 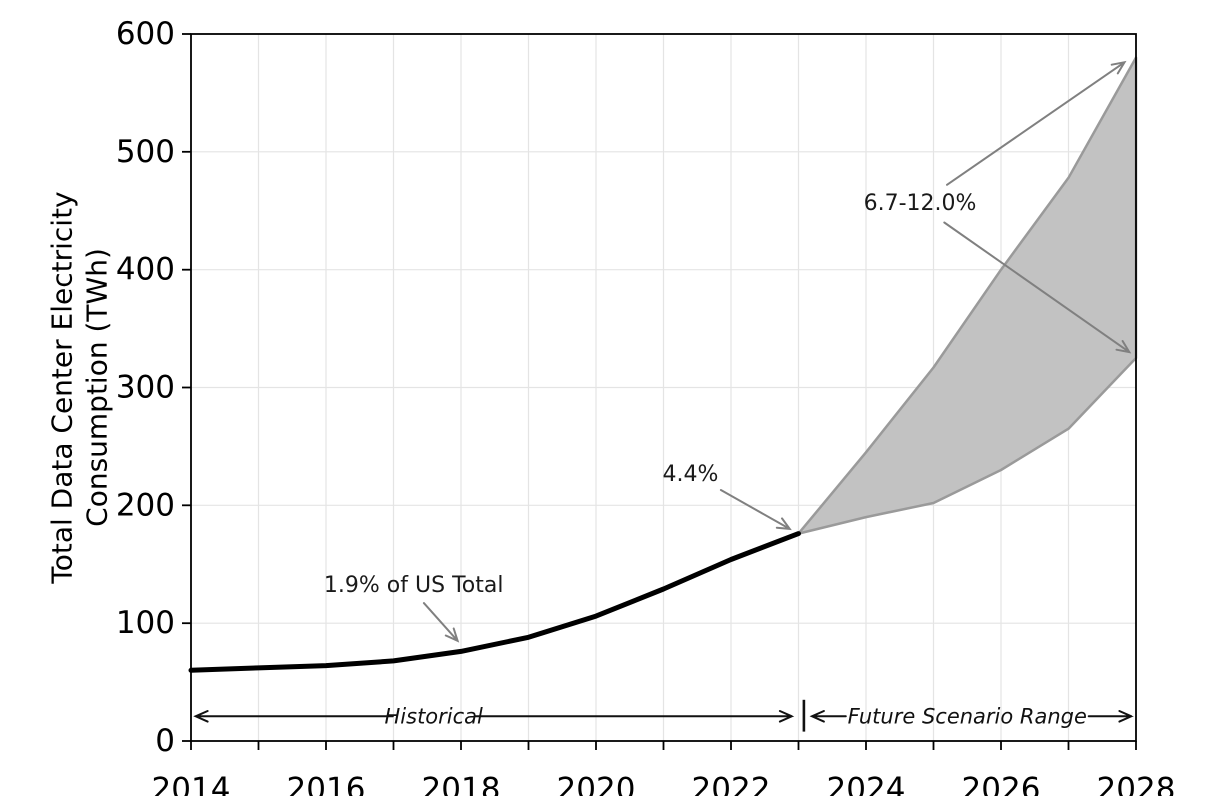 I want to click on y-axis-label-line2: Consumption (TWh), so click(x=97, y=387).